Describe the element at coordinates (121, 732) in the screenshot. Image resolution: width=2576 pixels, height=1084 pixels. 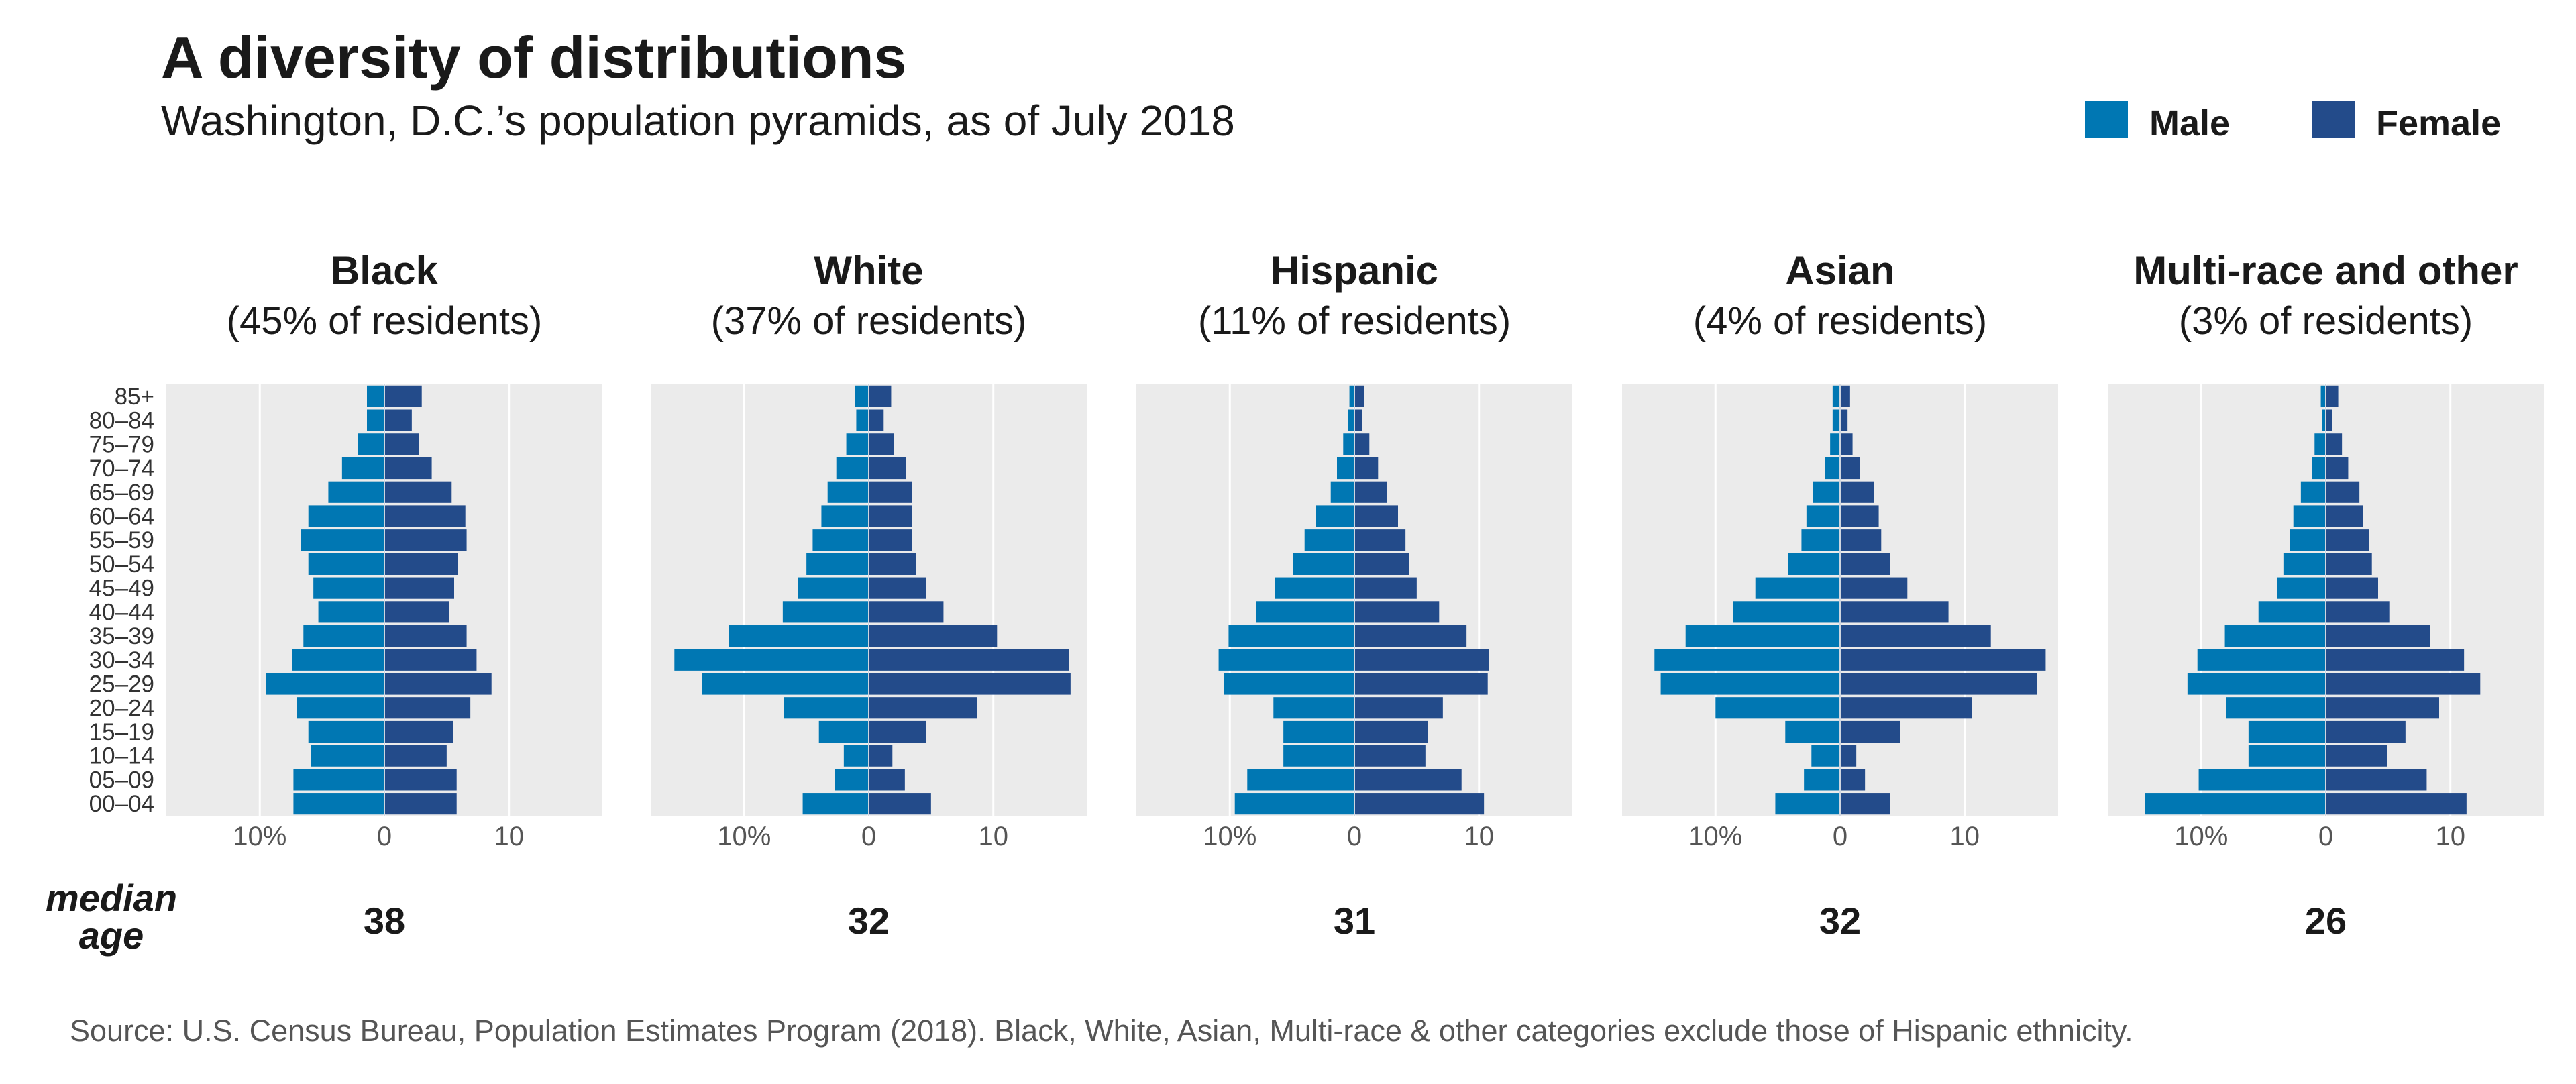
I see `age-group-label: 15–19` at that location.